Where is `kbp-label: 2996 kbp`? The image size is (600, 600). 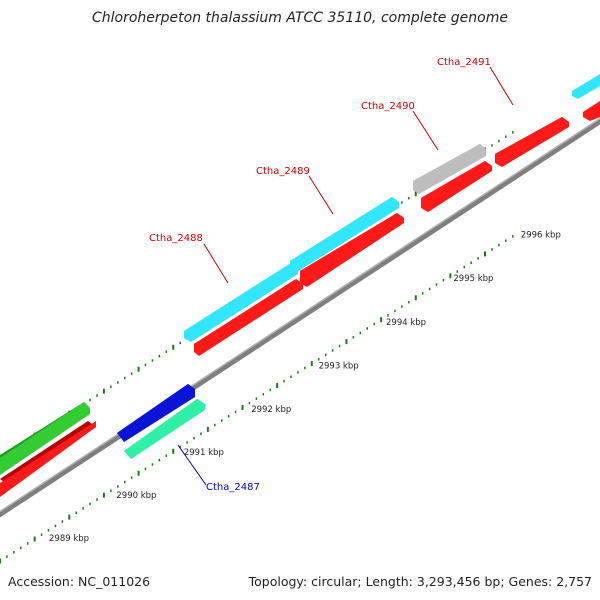
kbp-label: 2996 kbp is located at coordinates (541, 236).